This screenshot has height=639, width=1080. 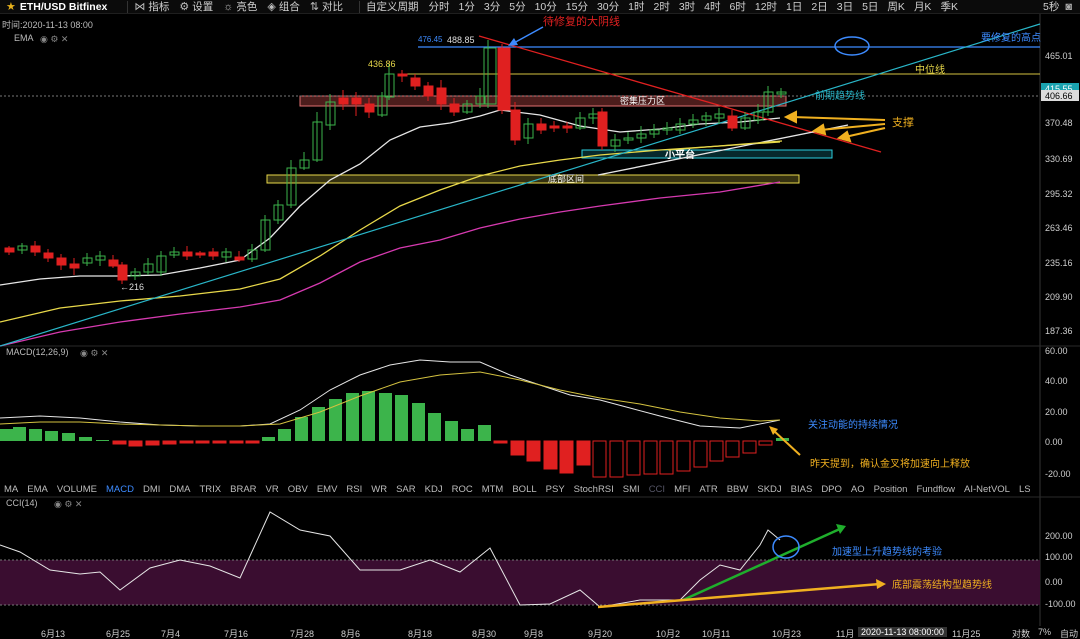 What do you see at coordinates (896, 6) in the screenshot?
I see `period-17: 周K` at bounding box center [896, 6].